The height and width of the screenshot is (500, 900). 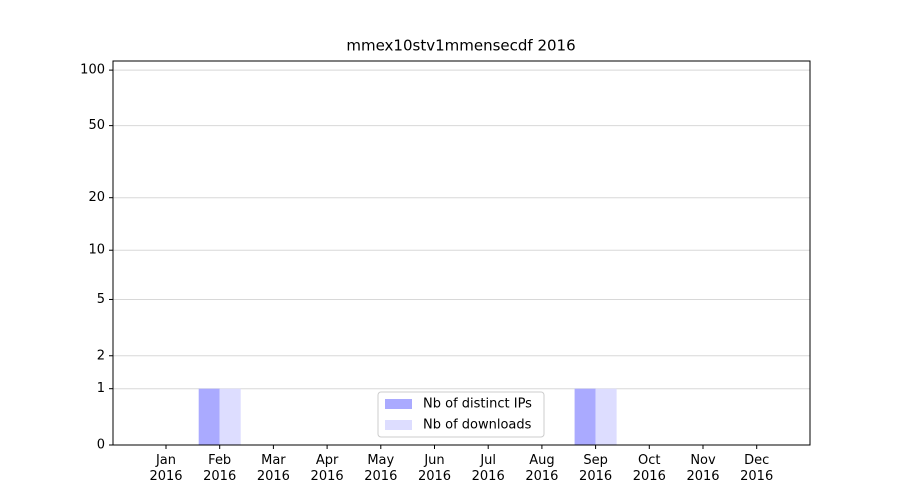 What do you see at coordinates (101, 445) in the screenshot?
I see `y-tick-label: 0` at bounding box center [101, 445].